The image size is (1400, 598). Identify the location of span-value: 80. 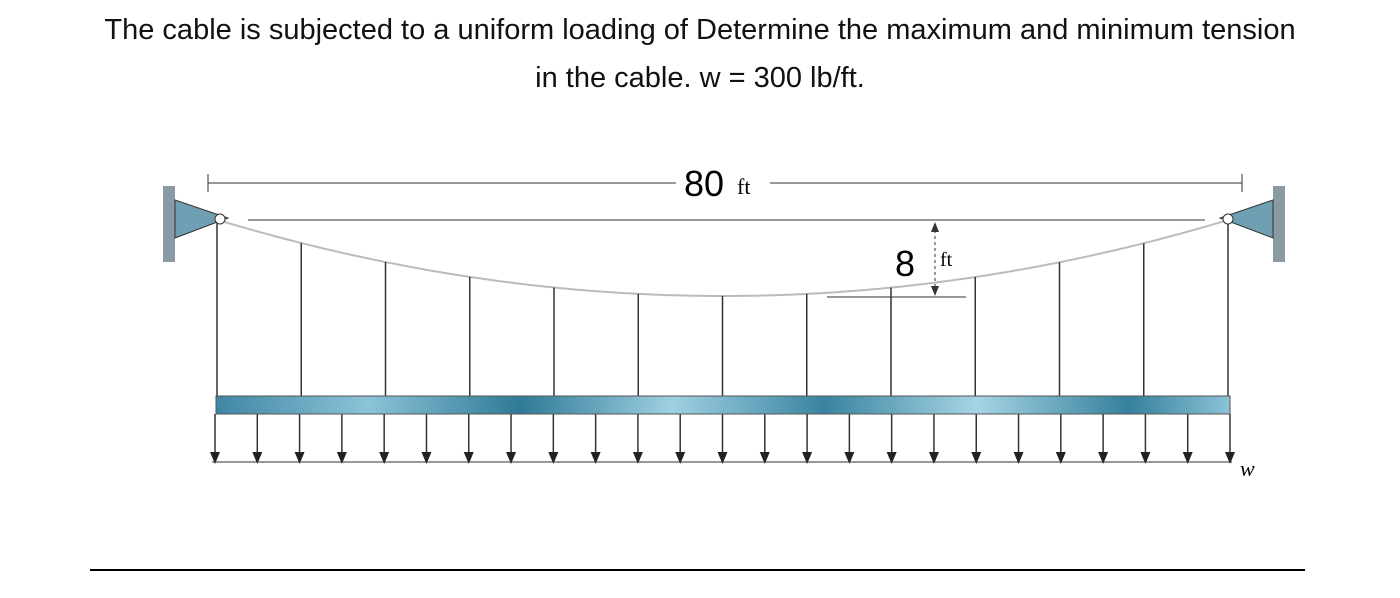
(704, 183).